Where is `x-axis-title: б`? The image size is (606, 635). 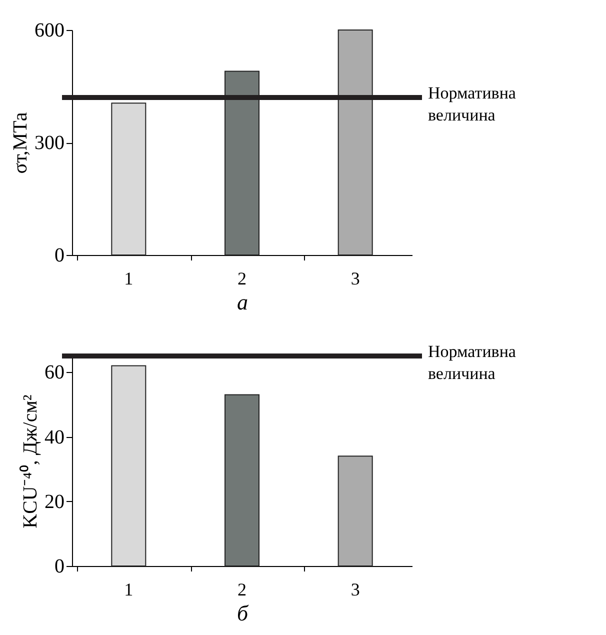 x-axis-title: б is located at coordinates (242, 613).